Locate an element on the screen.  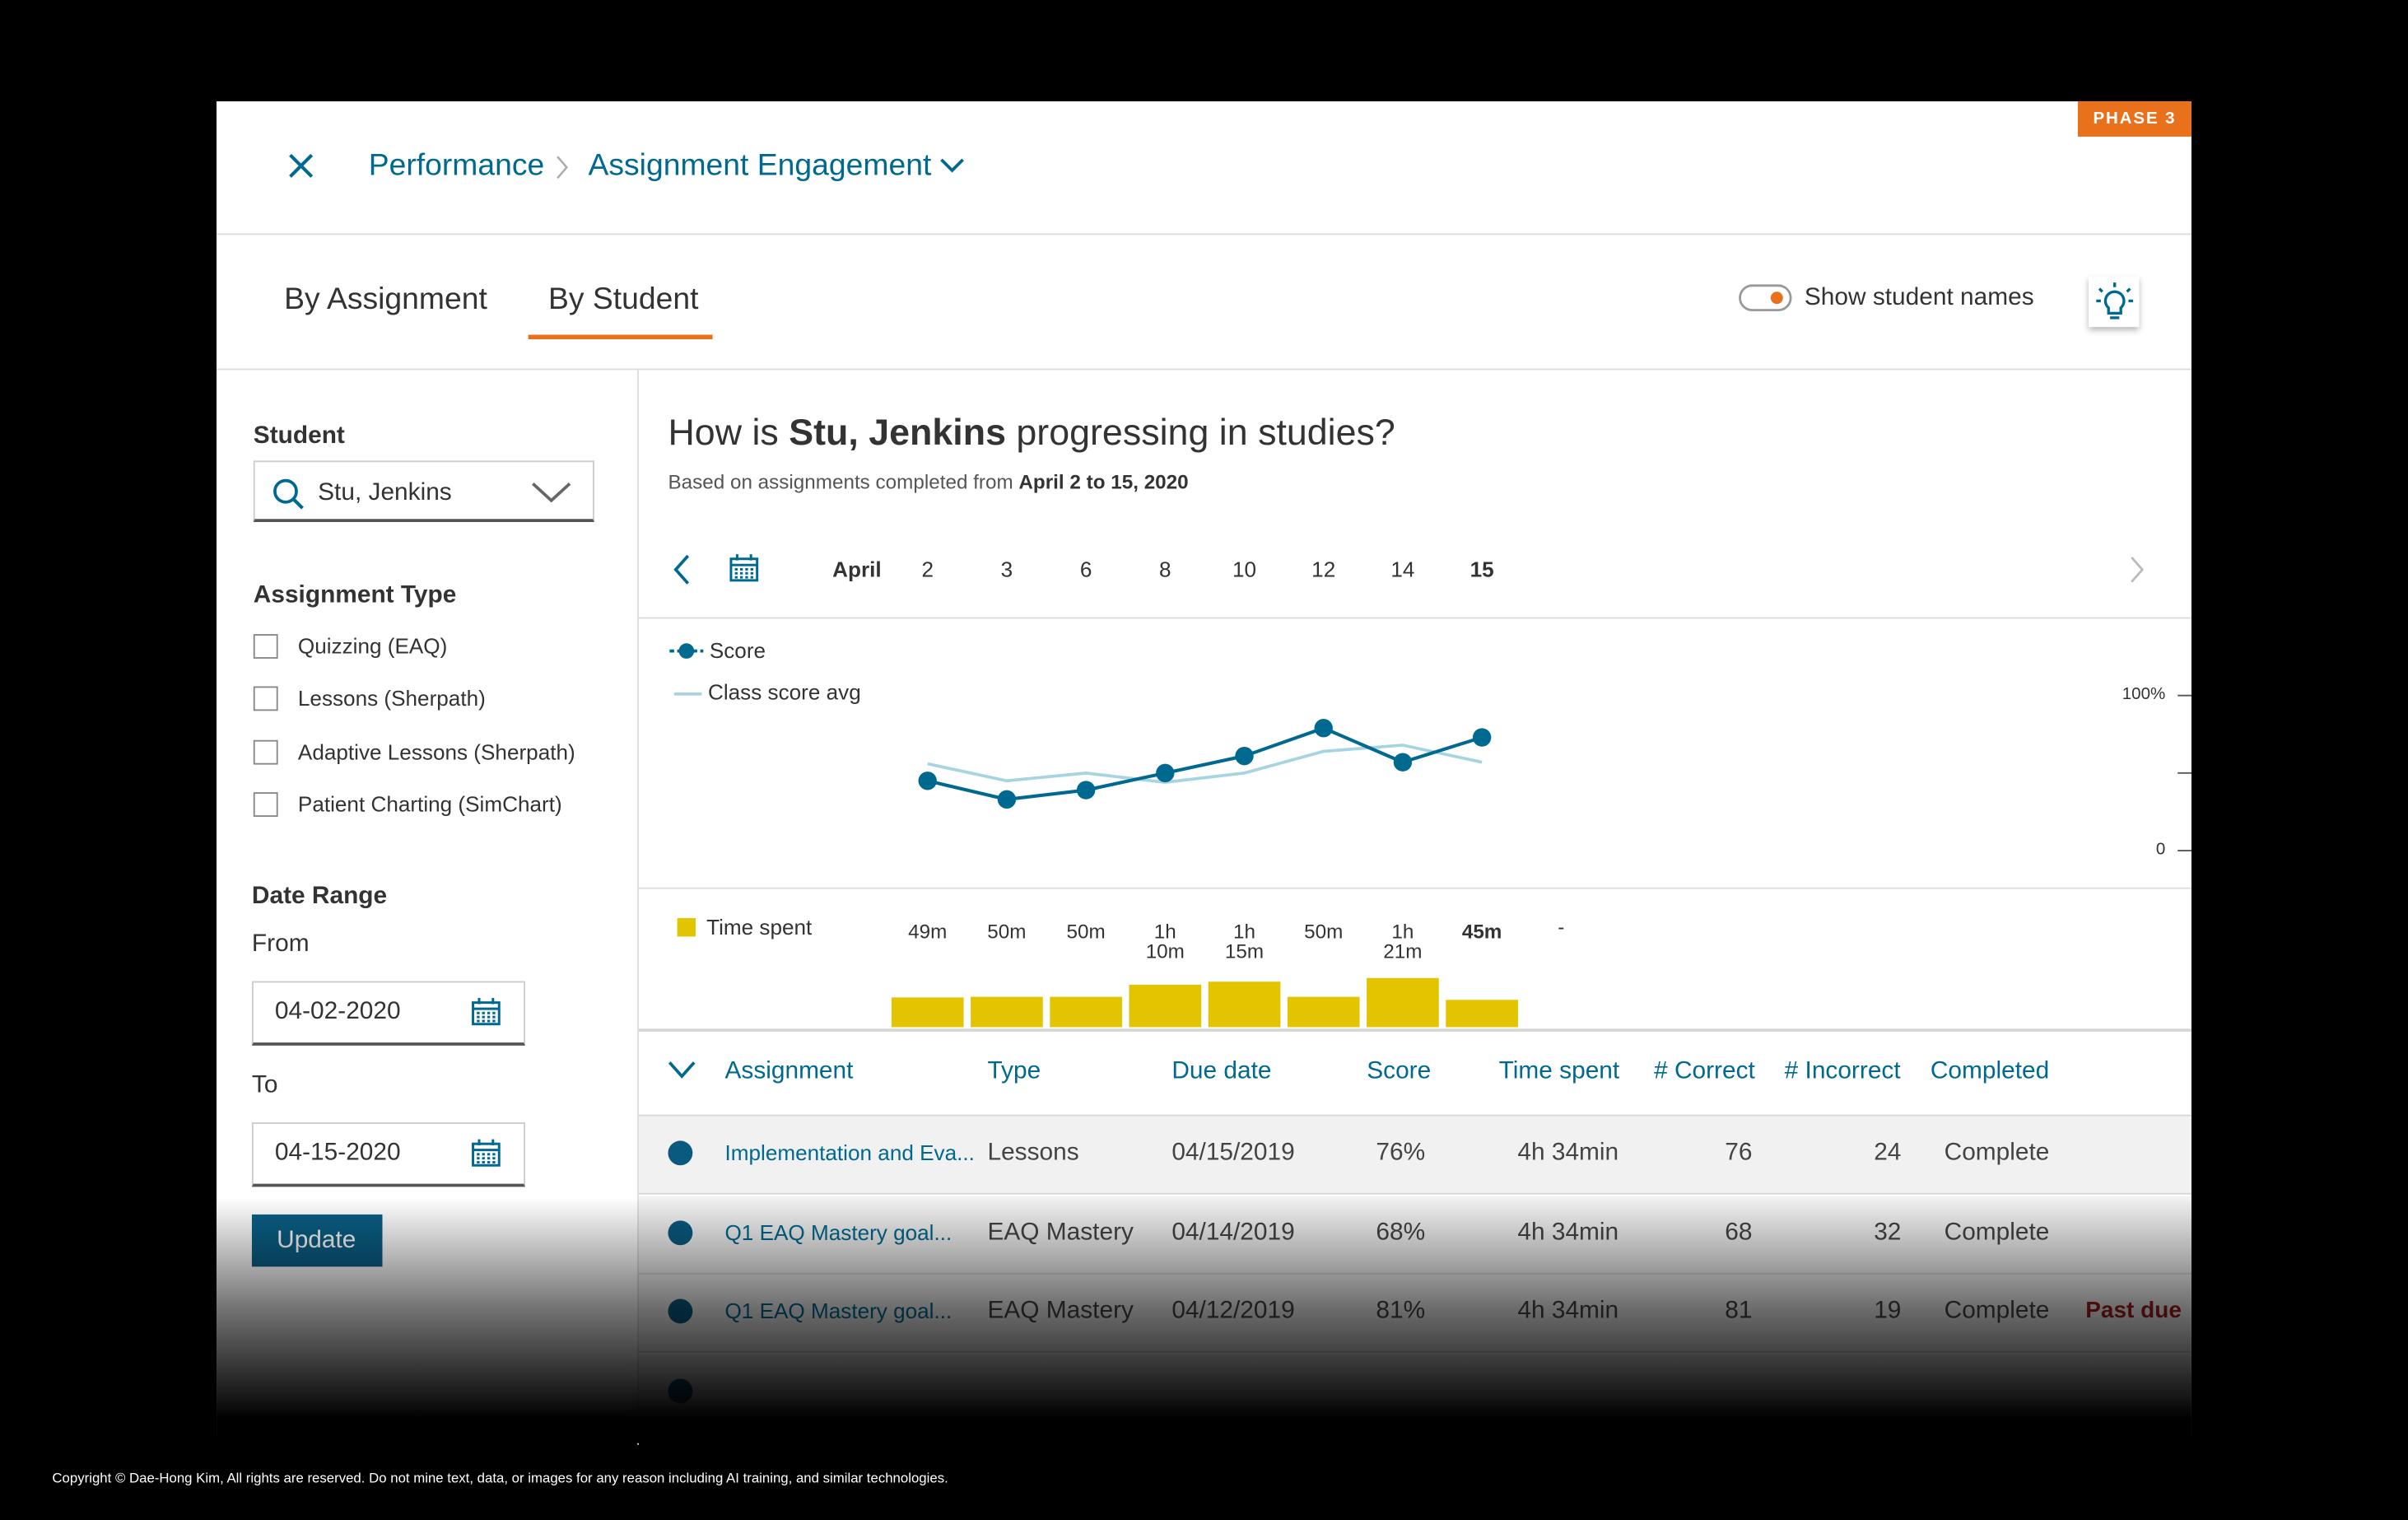
toggle-label: Show student names is located at coordinates (1919, 297).